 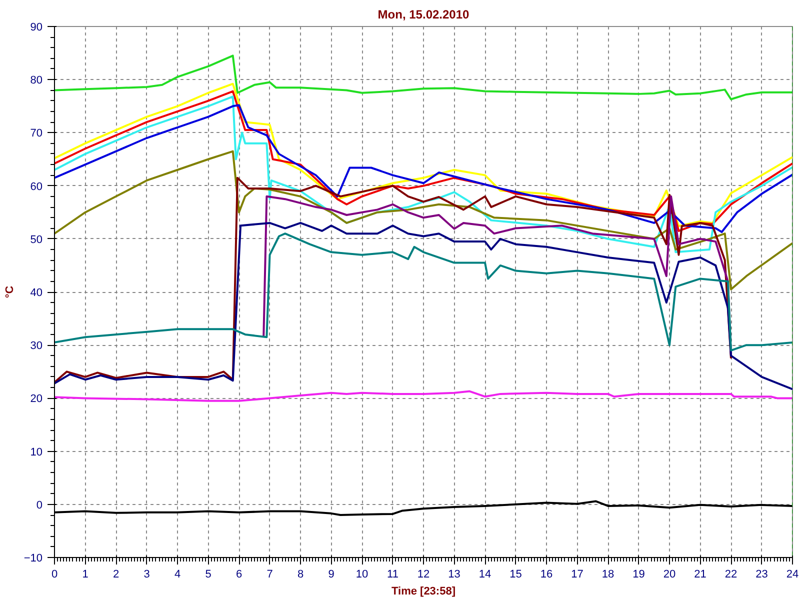 I want to click on y-axis-title: °C, so click(x=10, y=292).